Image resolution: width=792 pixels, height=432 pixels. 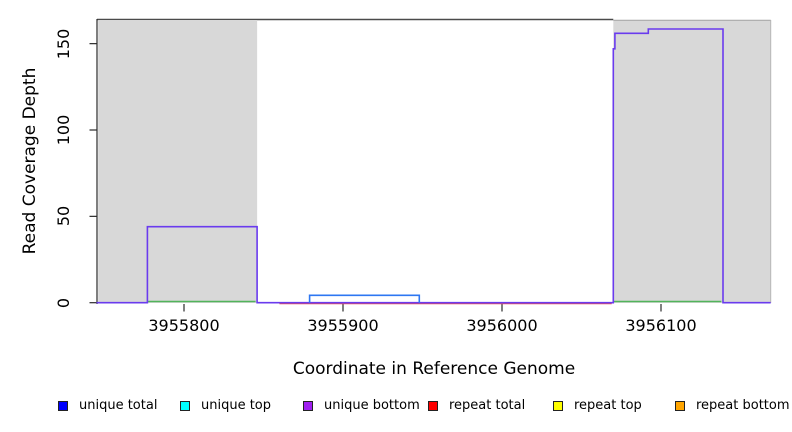 I want to click on legend-item-unique-top: unique top, so click(x=225, y=406).